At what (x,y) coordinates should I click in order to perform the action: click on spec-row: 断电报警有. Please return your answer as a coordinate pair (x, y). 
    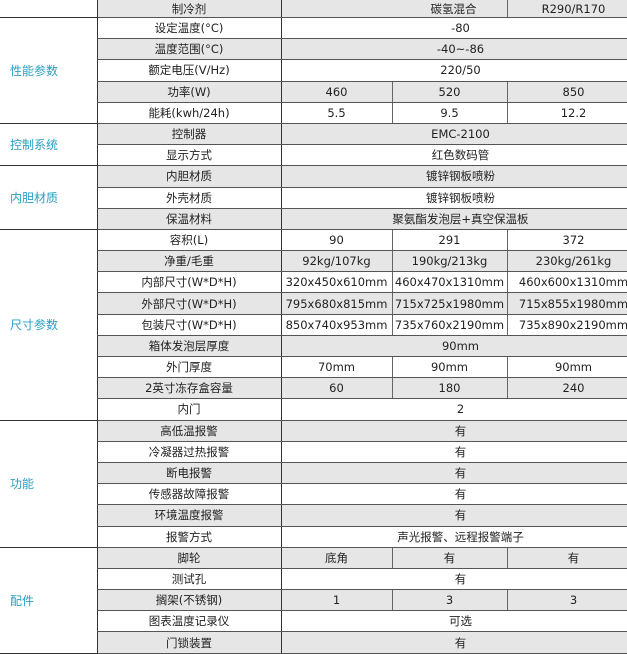
    Looking at the image, I should click on (313, 473).